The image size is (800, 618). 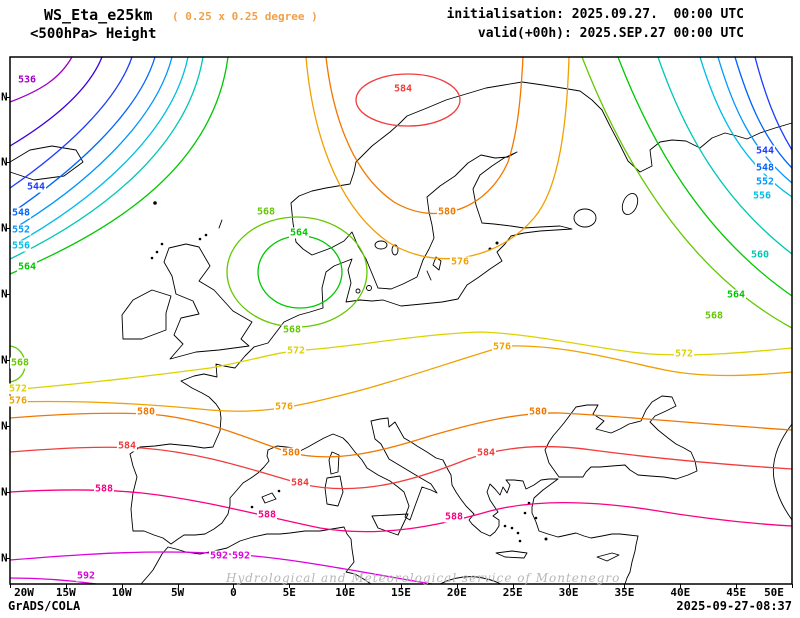 I want to click on contour-line-564-cutoff-low, so click(x=300, y=272).